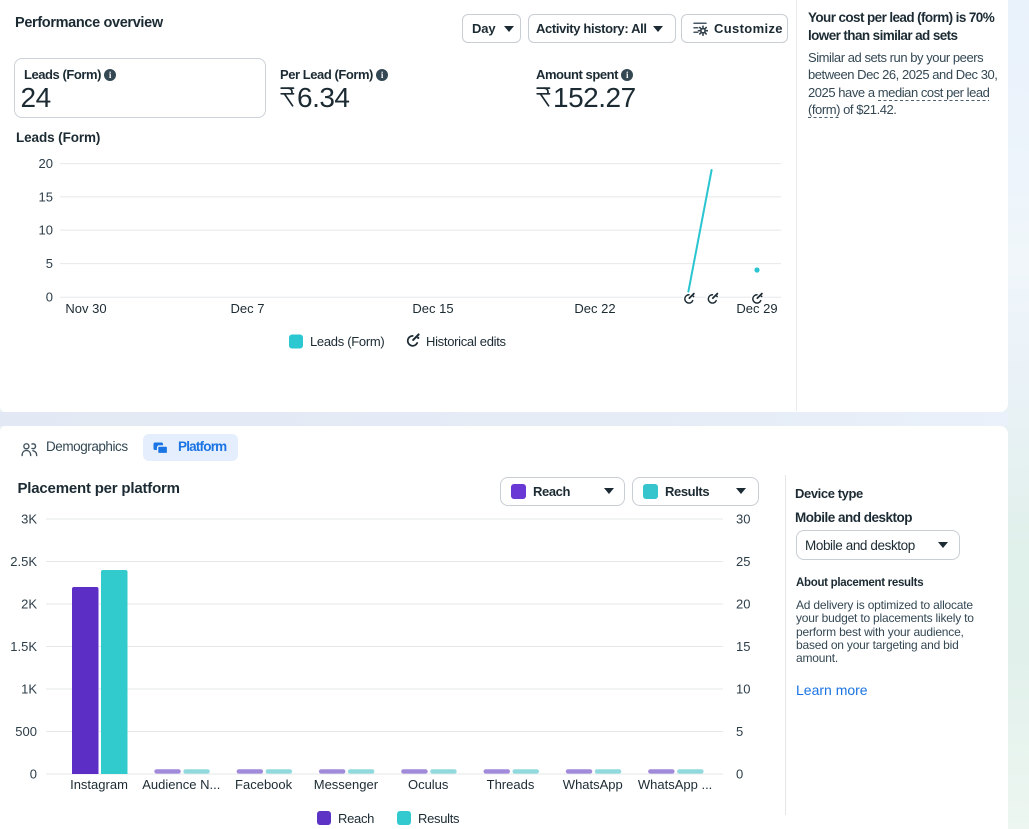 Image resolution: width=1029 pixels, height=829 pixels. I want to click on svg-text: 3K, so click(29, 519).